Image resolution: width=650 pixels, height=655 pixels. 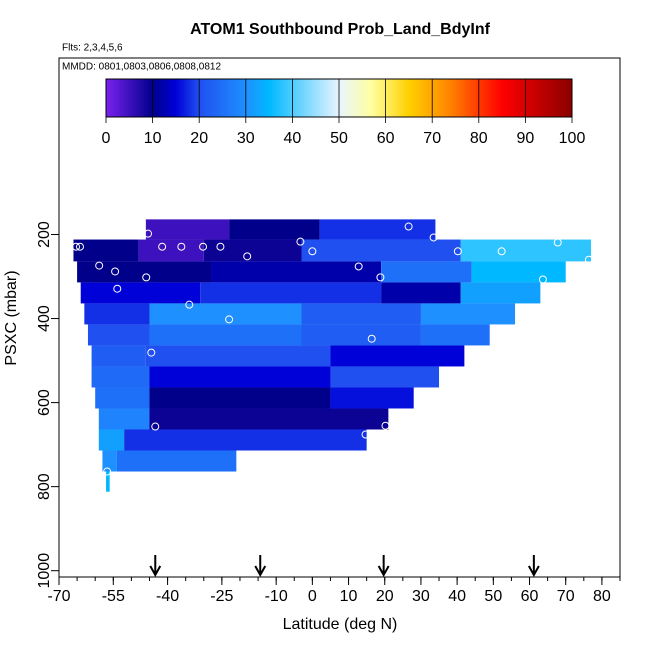 I want to click on x-tick-label: -10, so click(x=276, y=596).